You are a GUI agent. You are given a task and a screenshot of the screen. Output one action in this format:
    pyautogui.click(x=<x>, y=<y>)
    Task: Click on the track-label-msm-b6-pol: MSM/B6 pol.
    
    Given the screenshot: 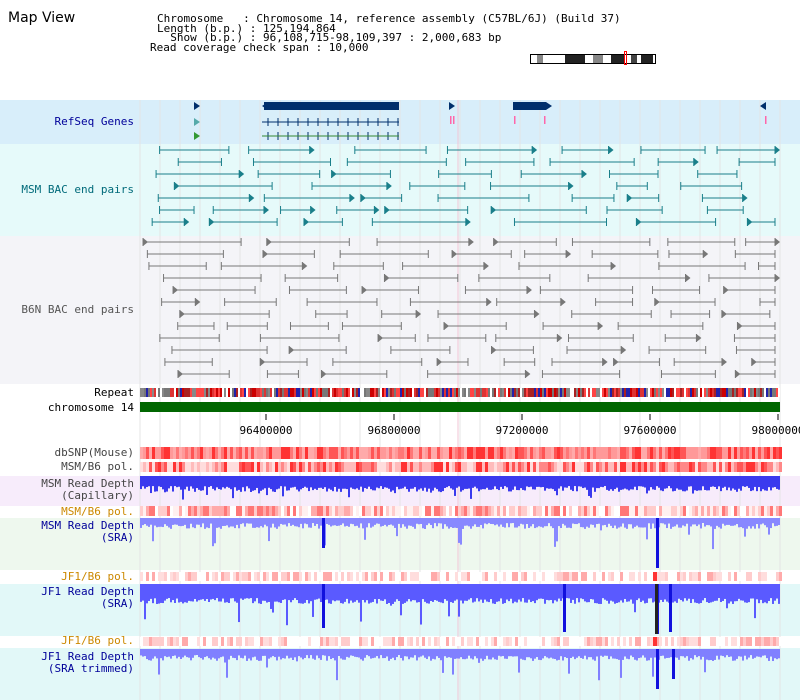 What is the action you would take?
    pyautogui.click(x=97, y=466)
    